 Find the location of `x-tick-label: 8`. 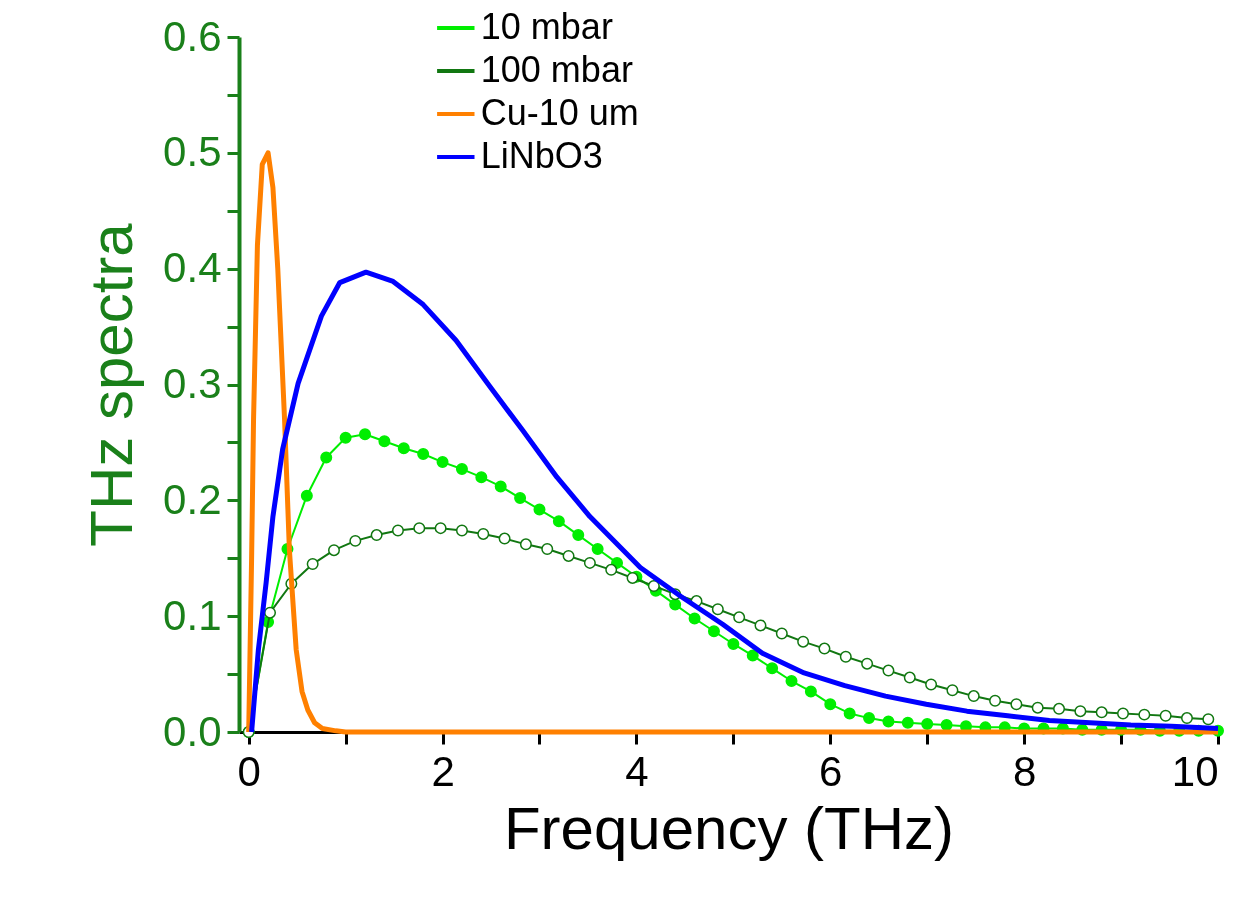

x-tick-label: 8 is located at coordinates (1024, 771).